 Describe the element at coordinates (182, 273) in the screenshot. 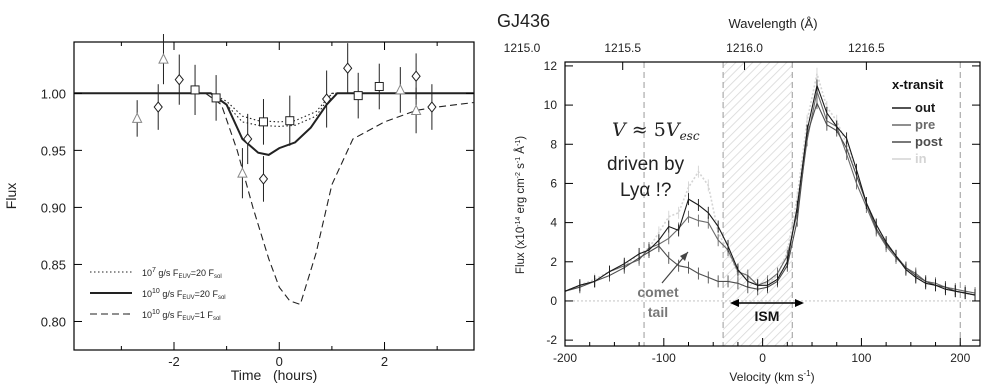

I see `left-legend-label-0: 107 g/s FEUV=20 Fsol` at that location.